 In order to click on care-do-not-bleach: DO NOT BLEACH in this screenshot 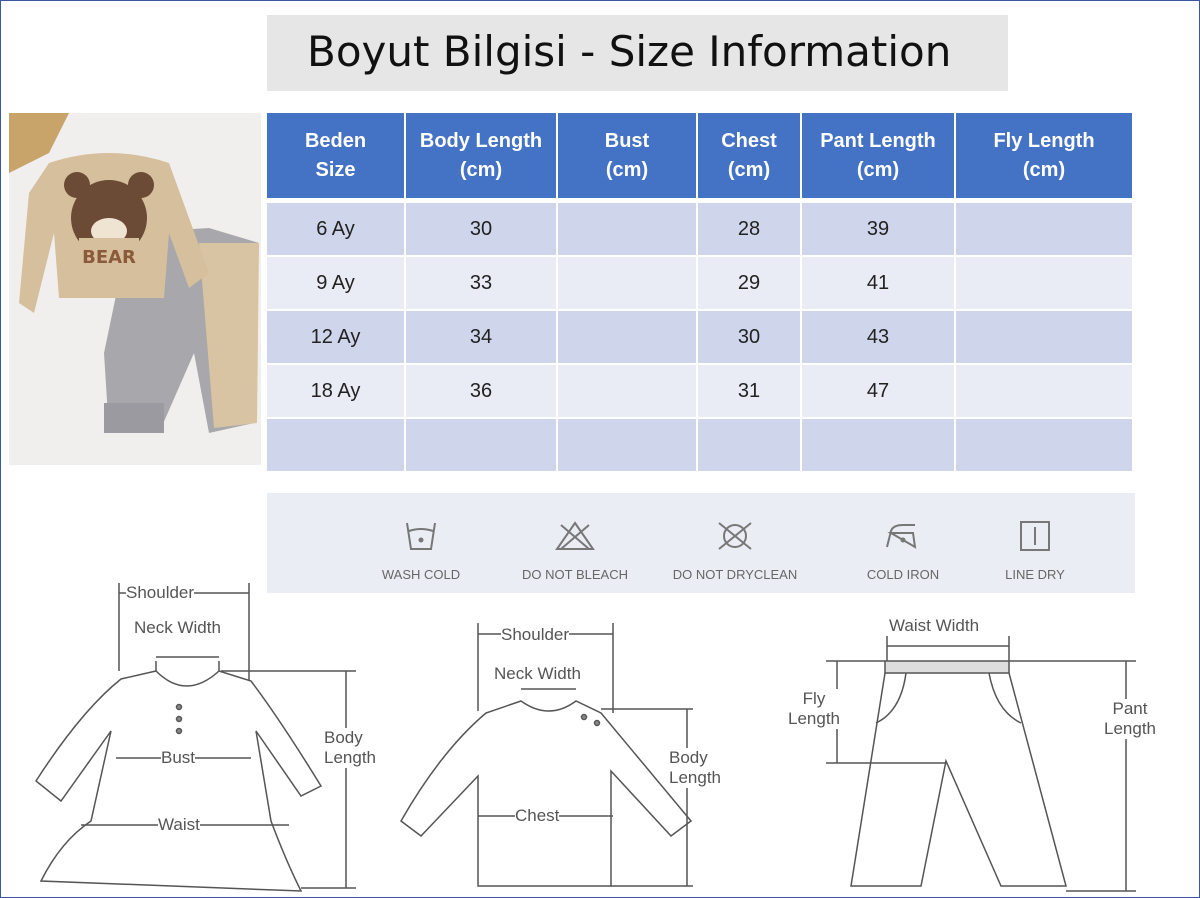, I will do `click(575, 537)`.